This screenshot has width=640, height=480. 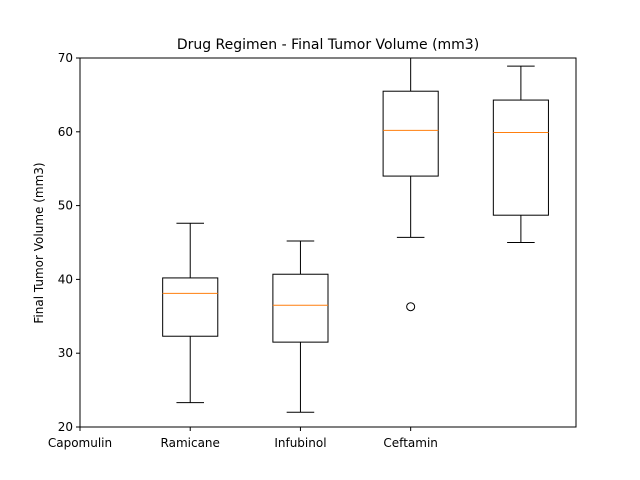 I want to click on outlier-point, so click(x=411, y=307).